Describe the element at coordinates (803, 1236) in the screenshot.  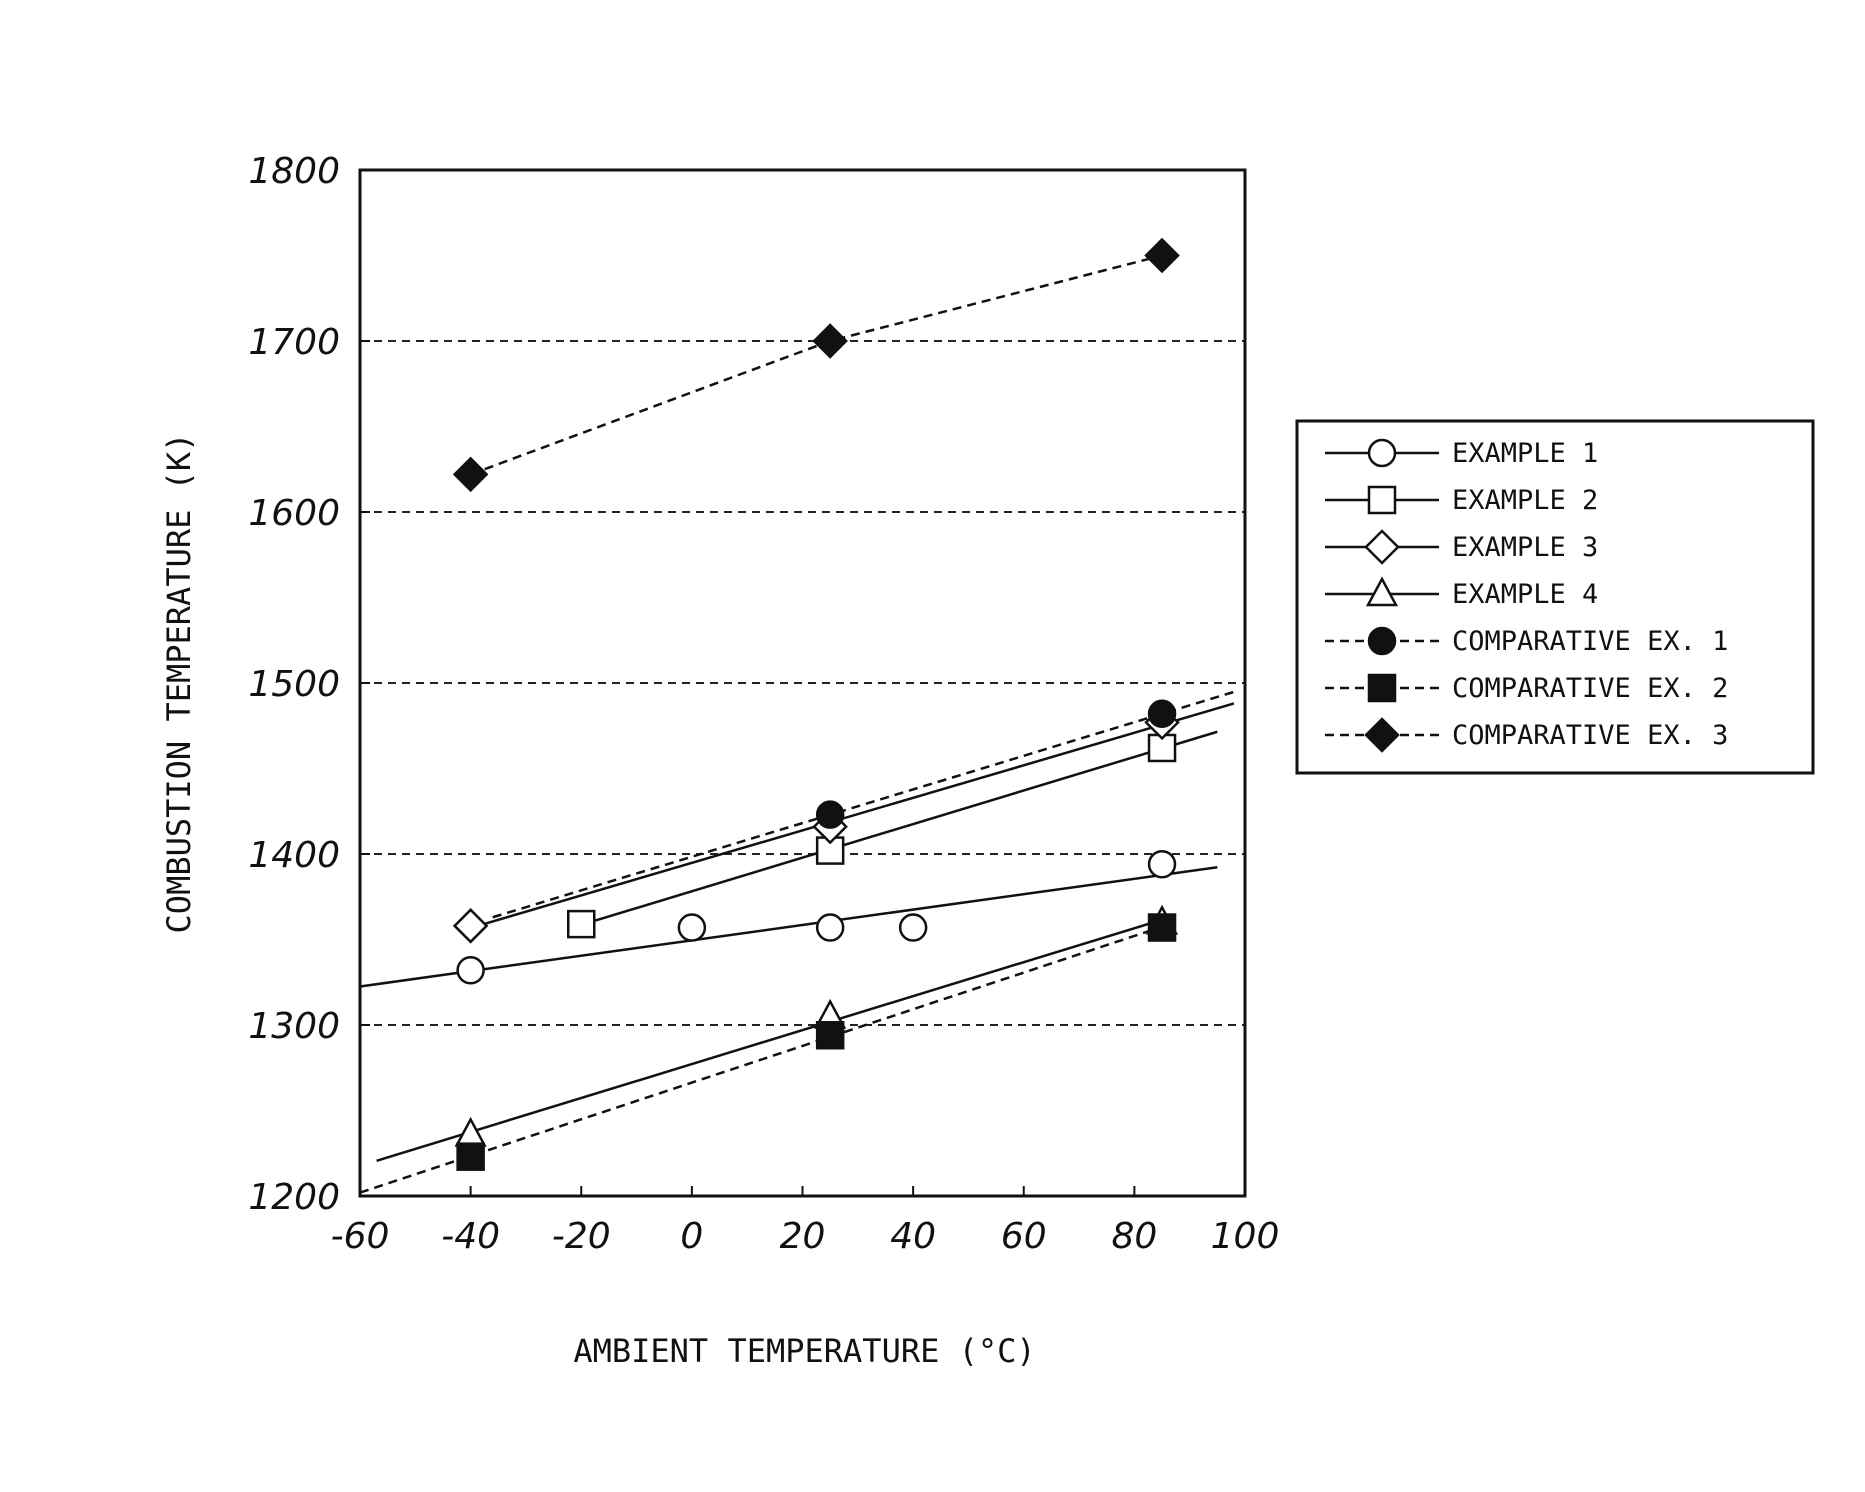
I see `x-tick-label-20: 20` at that location.